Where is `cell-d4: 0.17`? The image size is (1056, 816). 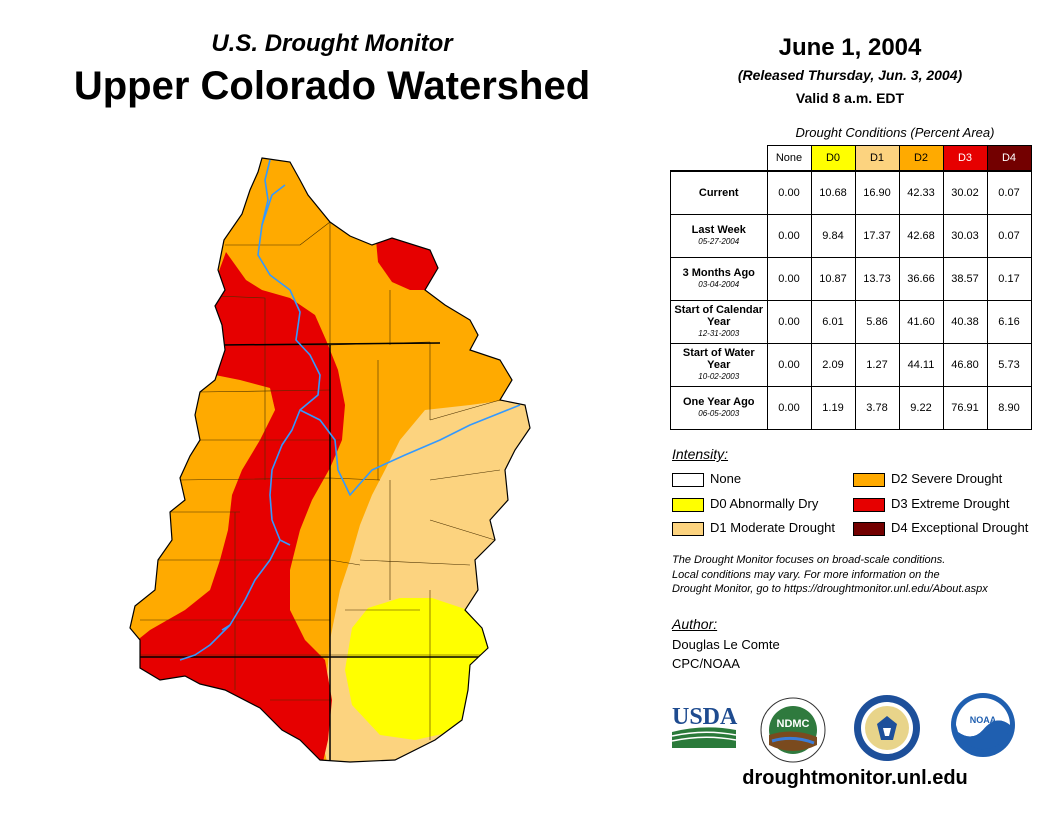
cell-d4: 0.17 is located at coordinates (1009, 279).